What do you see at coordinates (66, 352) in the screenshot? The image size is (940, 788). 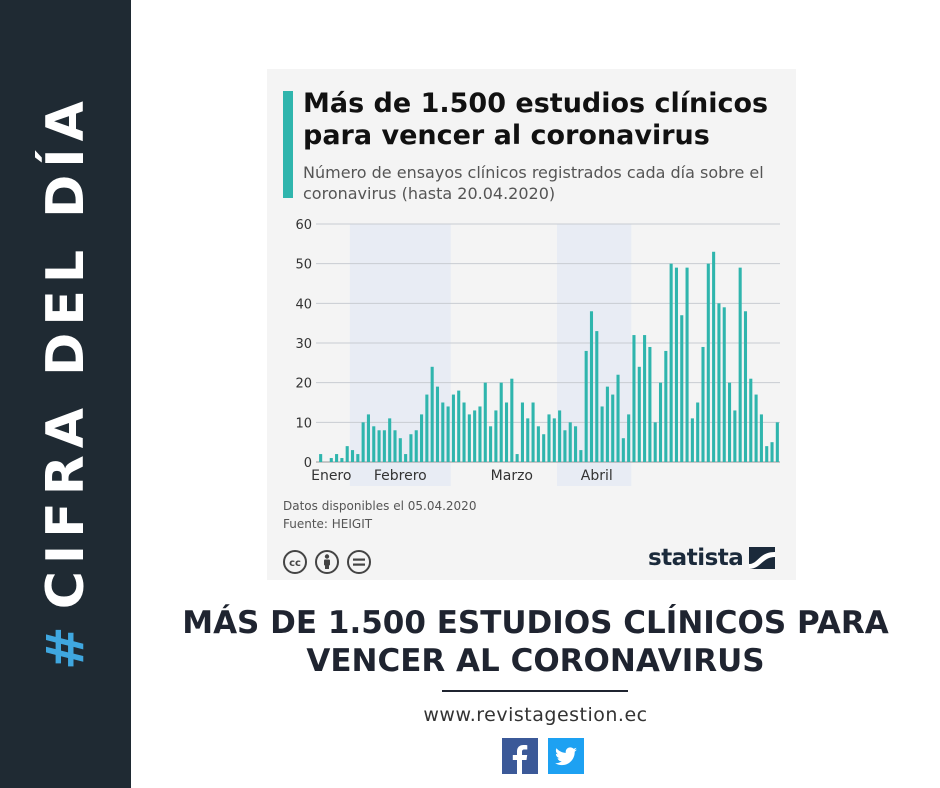 I see `sidebar-title: CIFRA DEL DÍA` at bounding box center [66, 352].